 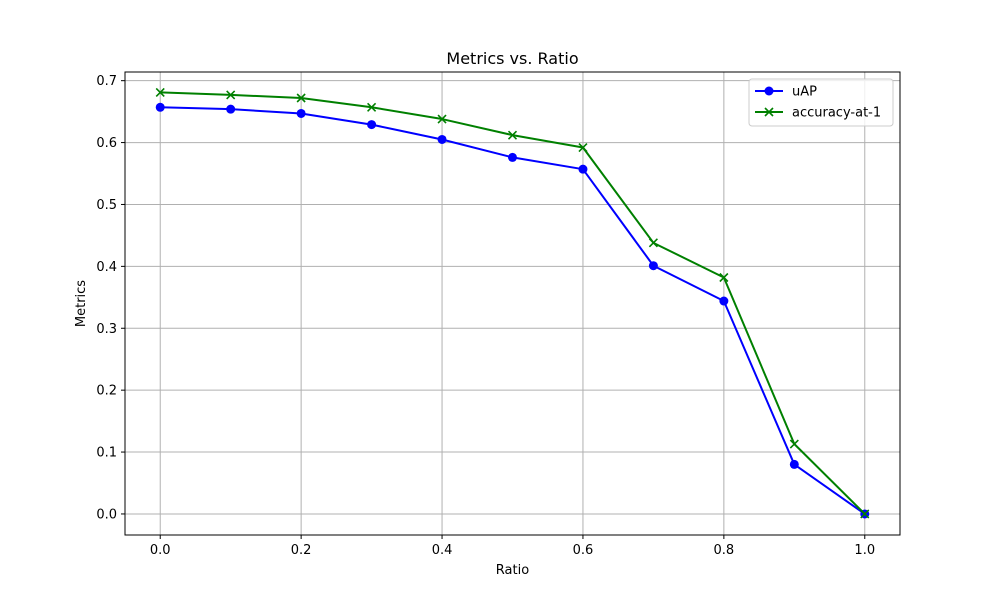 What do you see at coordinates (836, 113) in the screenshot?
I see `legend-label-accuracy-at-1: accuracy-at-1` at bounding box center [836, 113].